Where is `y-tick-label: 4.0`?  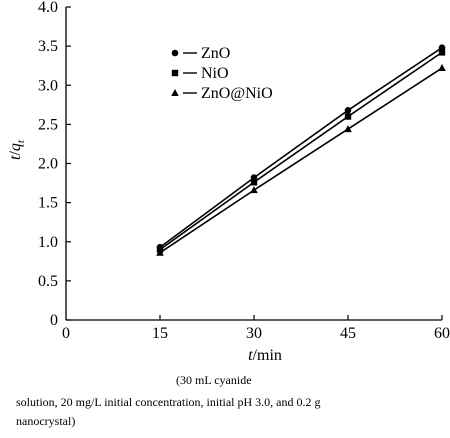 y-tick-label: 4.0 is located at coordinates (48, 8).